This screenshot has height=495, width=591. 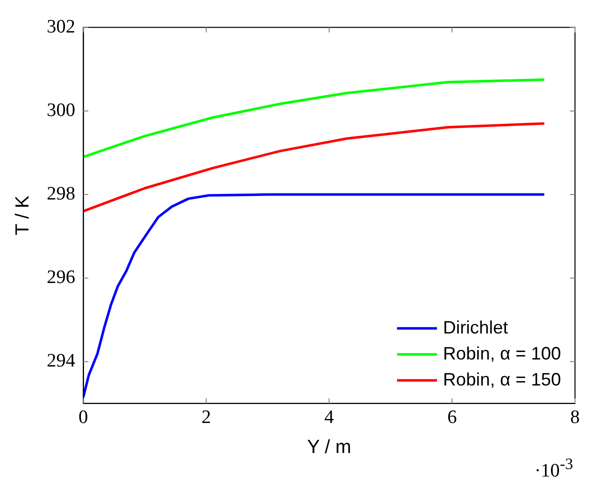 I want to click on legend-label: Dirichlet, so click(x=475, y=327).